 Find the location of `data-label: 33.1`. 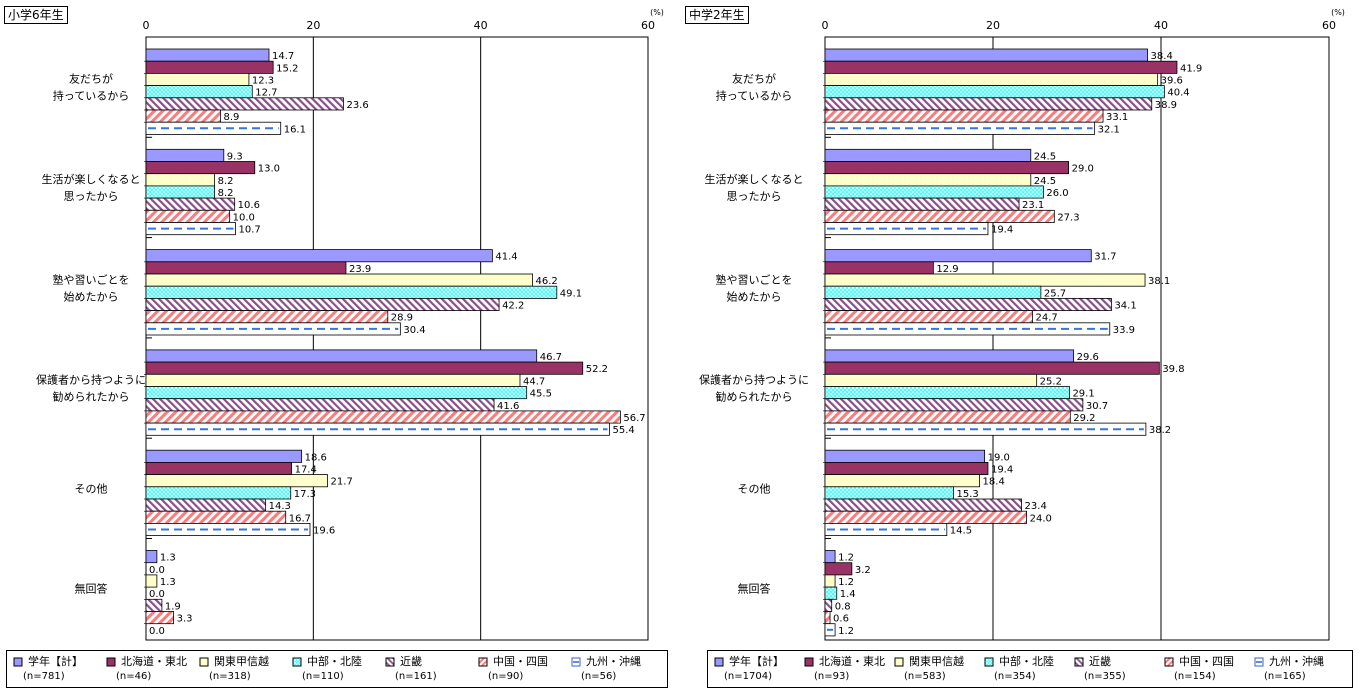

data-label: 33.1 is located at coordinates (1117, 117).